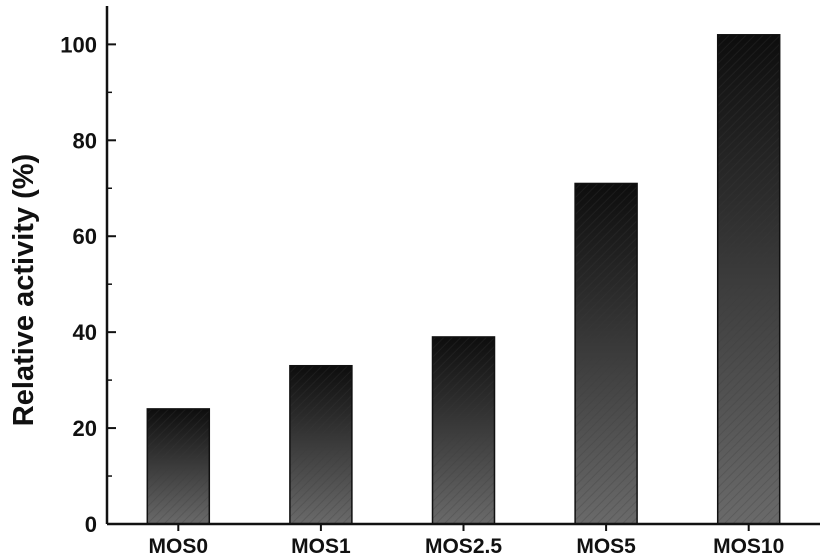 The height and width of the screenshot is (559, 827). Describe the element at coordinates (91, 524) in the screenshot. I see `y-tick-label: 0` at that location.